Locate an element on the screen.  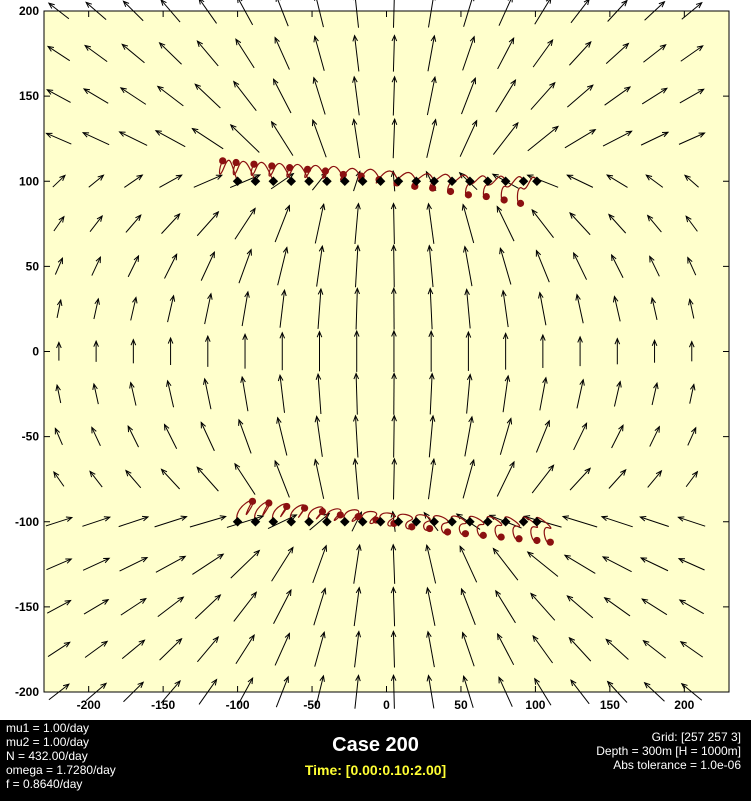
param-omega: omega = 1.7280/day is located at coordinates (61, 770).